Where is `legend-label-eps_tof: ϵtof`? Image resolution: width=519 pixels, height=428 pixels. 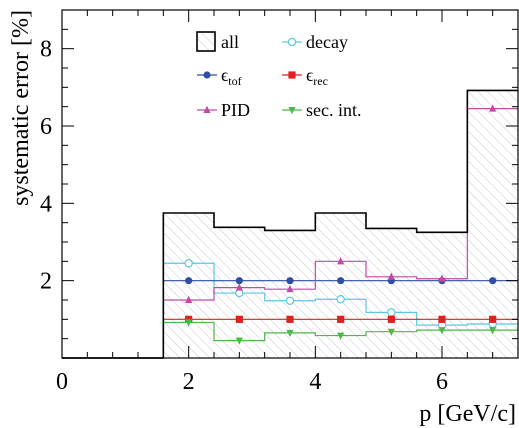 legend-label-eps_tof: ϵtof is located at coordinates (231, 76).